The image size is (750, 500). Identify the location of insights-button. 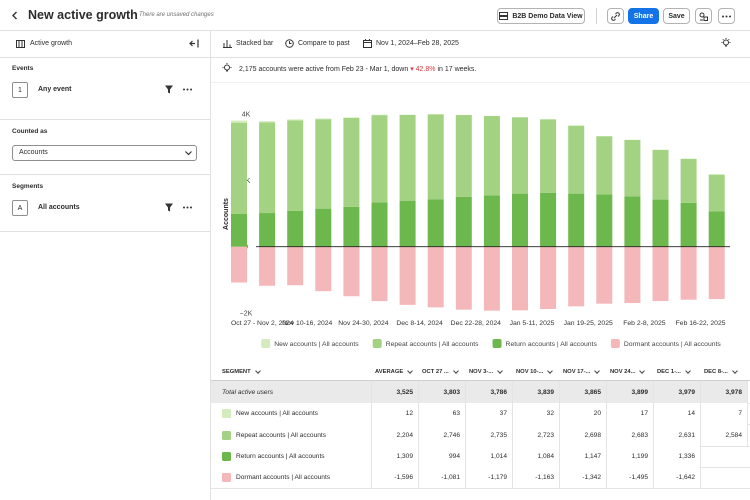
(726, 43).